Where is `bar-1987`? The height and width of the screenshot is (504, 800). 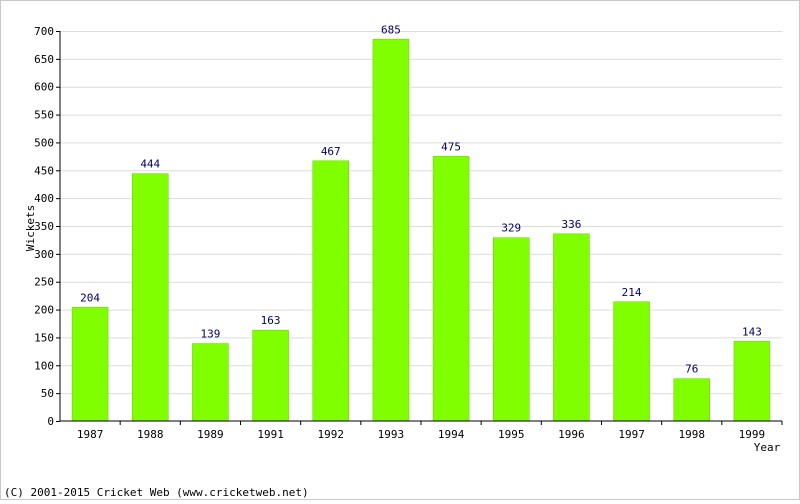 bar-1987 is located at coordinates (90, 364).